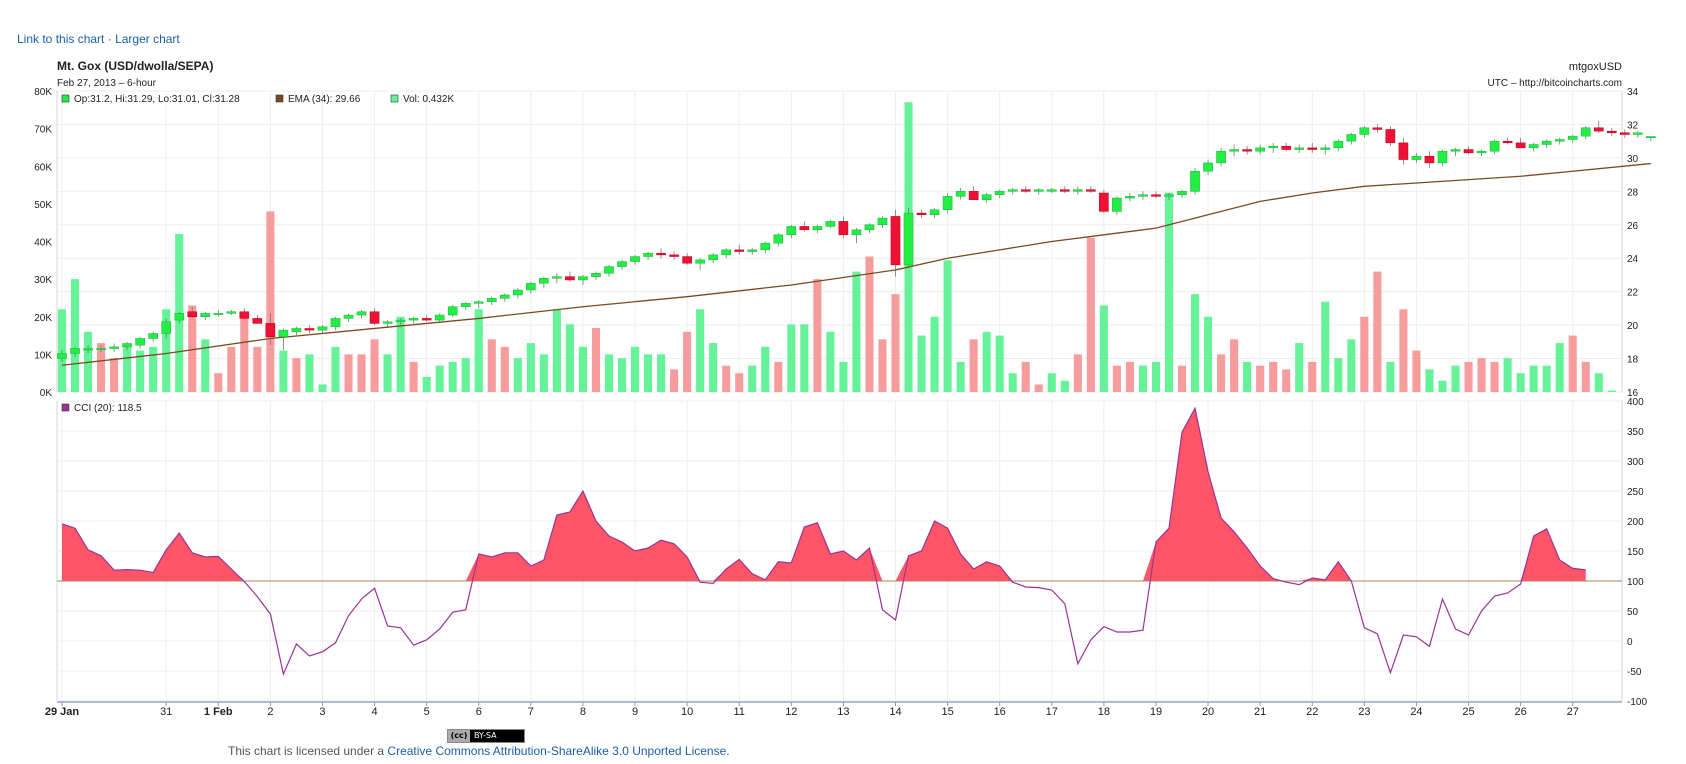 This screenshot has width=1686, height=764. Describe the element at coordinates (1312, 712) in the screenshot. I see `x-tick-label: 22` at that location.